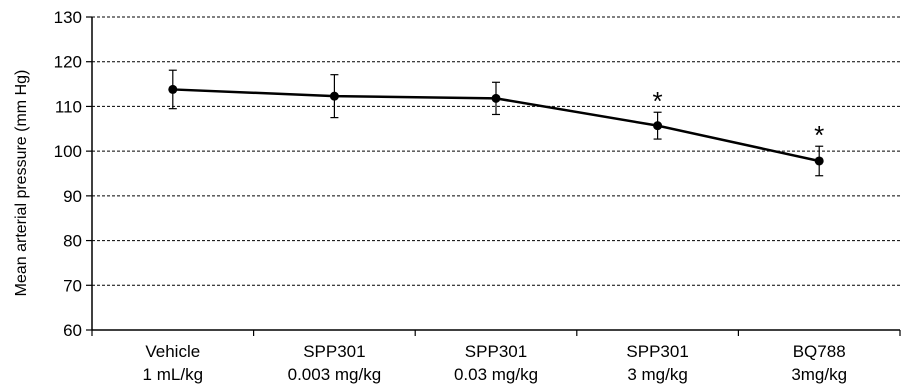 The image size is (906, 388). I want to click on y-tick-label: 120, so click(68, 62).